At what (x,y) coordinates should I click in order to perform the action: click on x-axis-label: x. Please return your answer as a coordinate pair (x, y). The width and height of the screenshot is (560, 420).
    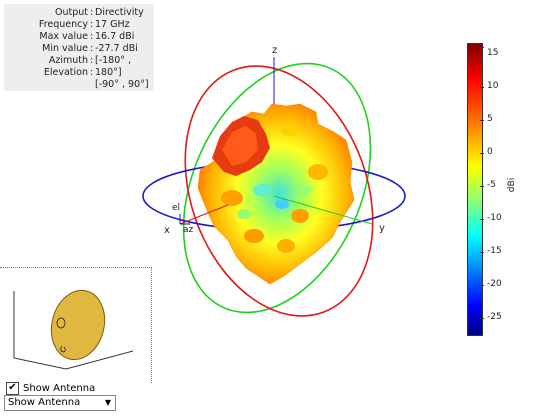
    Looking at the image, I should click on (167, 230).